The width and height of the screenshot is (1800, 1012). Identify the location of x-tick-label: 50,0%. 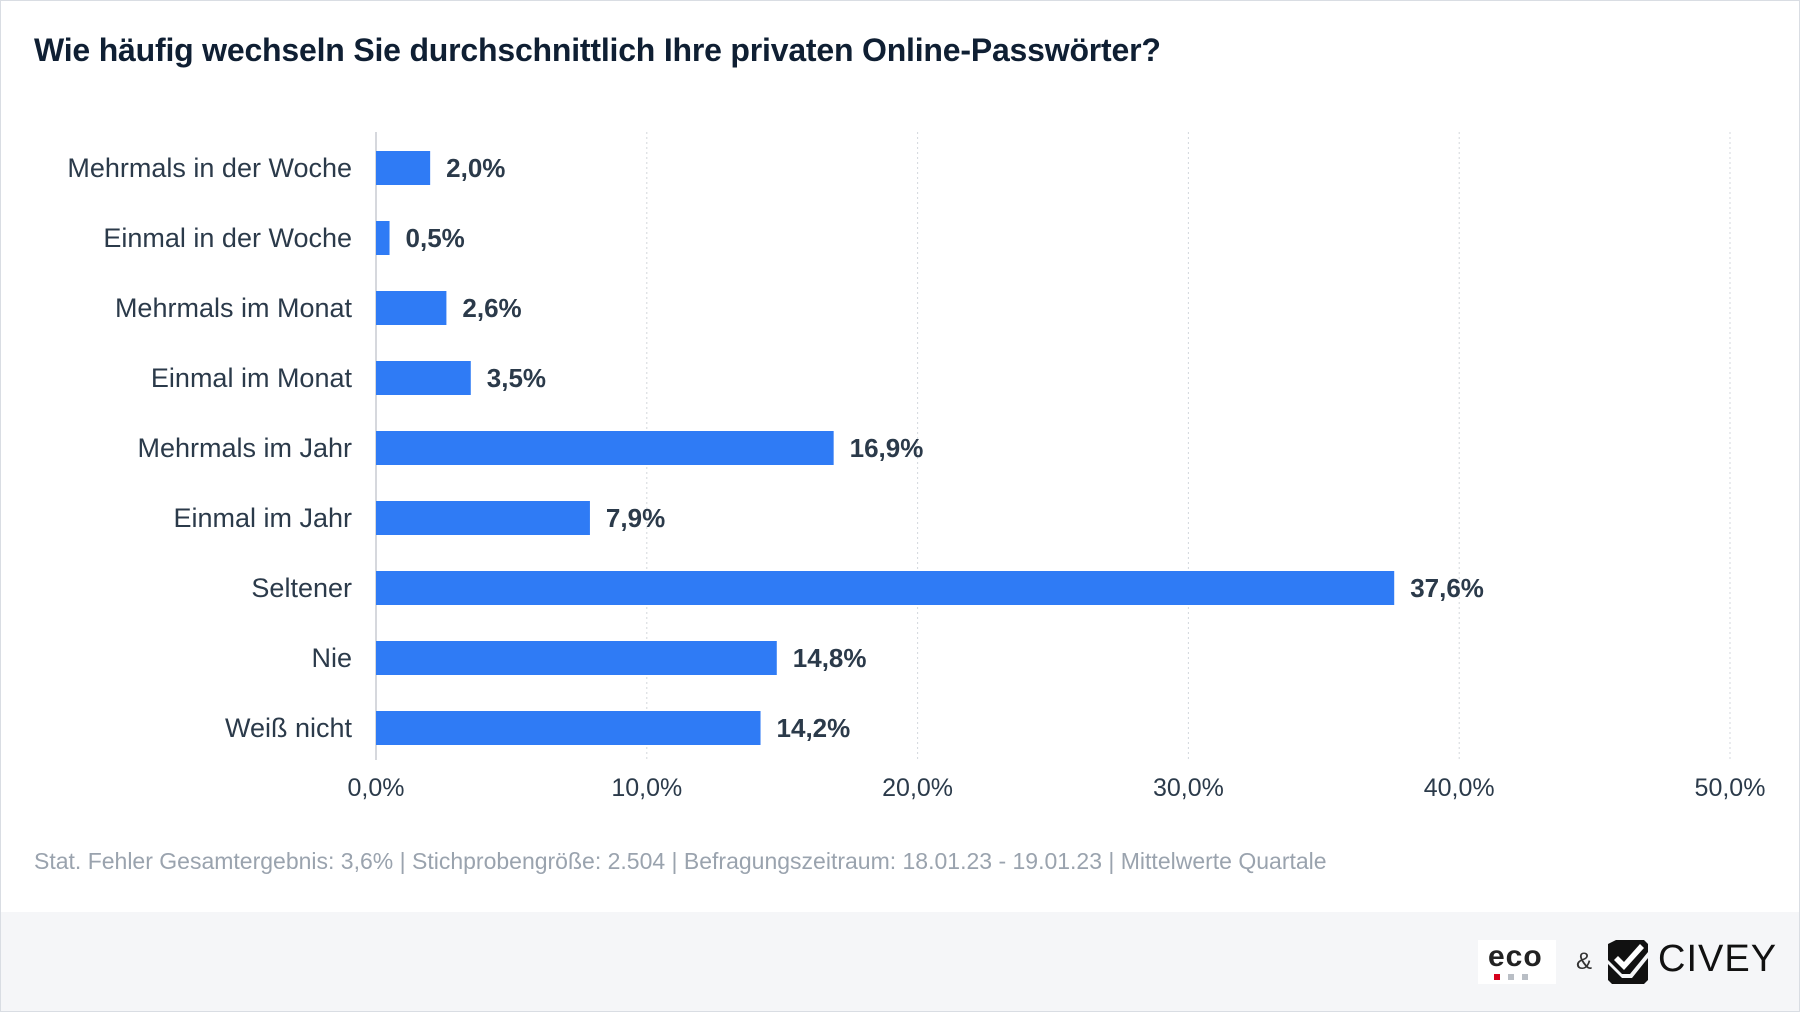
(1730, 788).